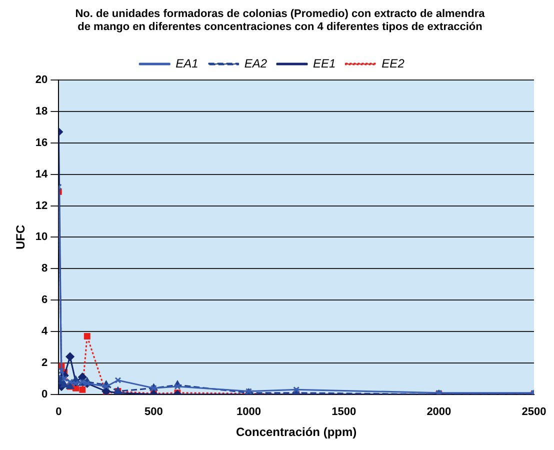  What do you see at coordinates (153, 412) in the screenshot?
I see `x-tick-label: 500` at bounding box center [153, 412].